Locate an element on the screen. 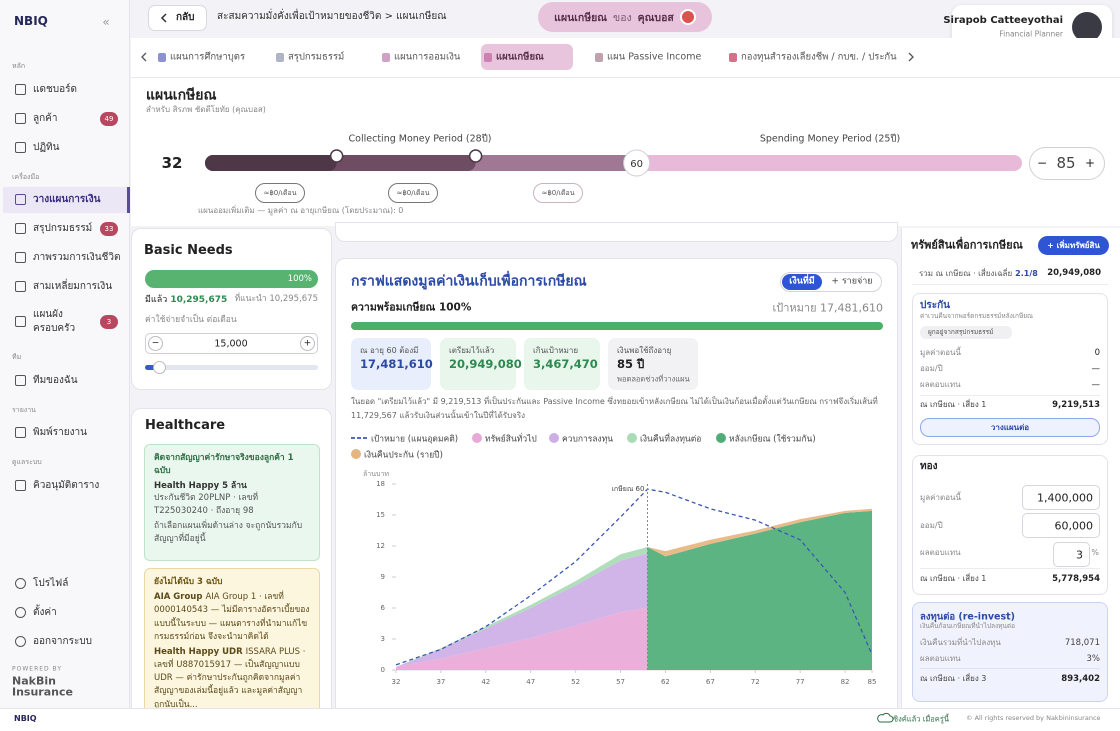 The width and height of the screenshot is (1120, 731). plan-pill: แผนเกษียณ ของ คุณบอส is located at coordinates (625, 17).